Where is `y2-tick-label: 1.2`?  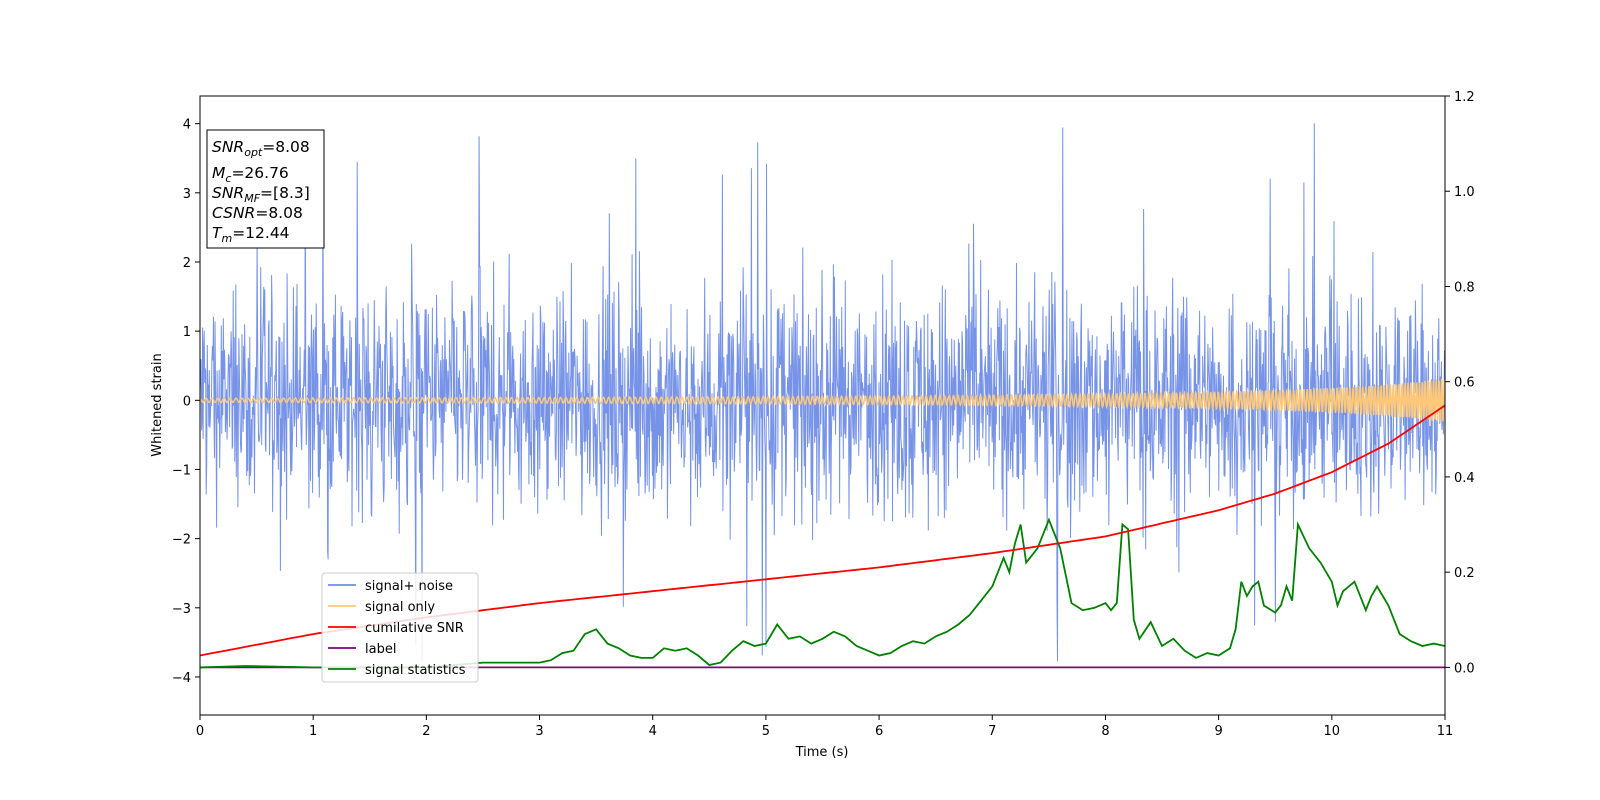 y2-tick-label: 1.2 is located at coordinates (1464, 97).